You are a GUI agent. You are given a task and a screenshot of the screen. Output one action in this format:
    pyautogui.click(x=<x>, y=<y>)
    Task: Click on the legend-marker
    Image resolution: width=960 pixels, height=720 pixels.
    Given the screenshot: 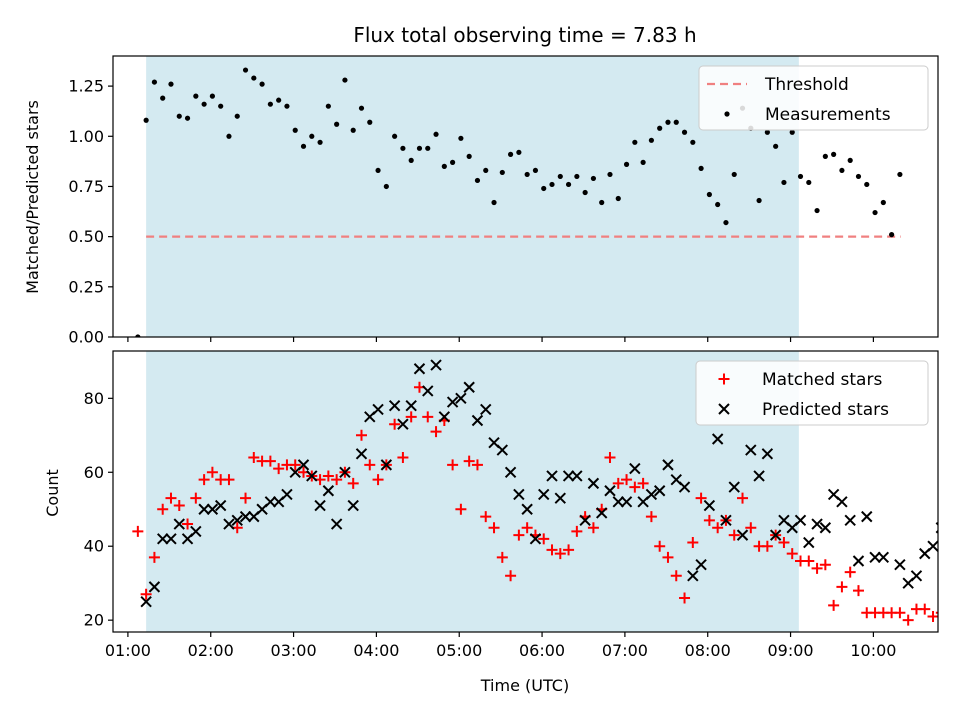 What is the action you would take?
    pyautogui.click(x=724, y=379)
    